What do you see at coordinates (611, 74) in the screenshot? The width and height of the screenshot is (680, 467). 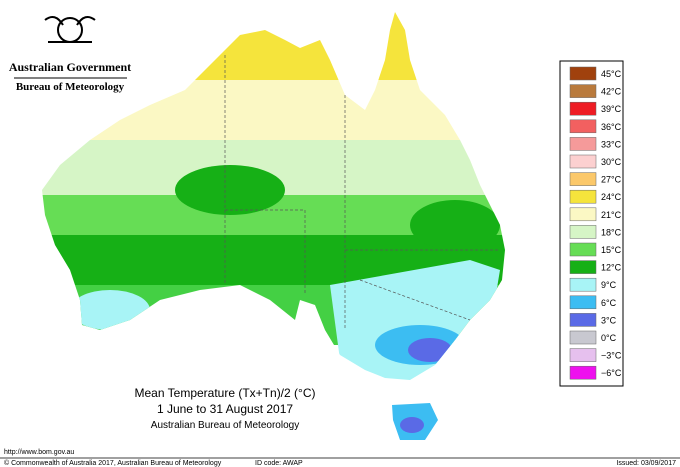 I see `legend-label: 45°C` at bounding box center [611, 74].